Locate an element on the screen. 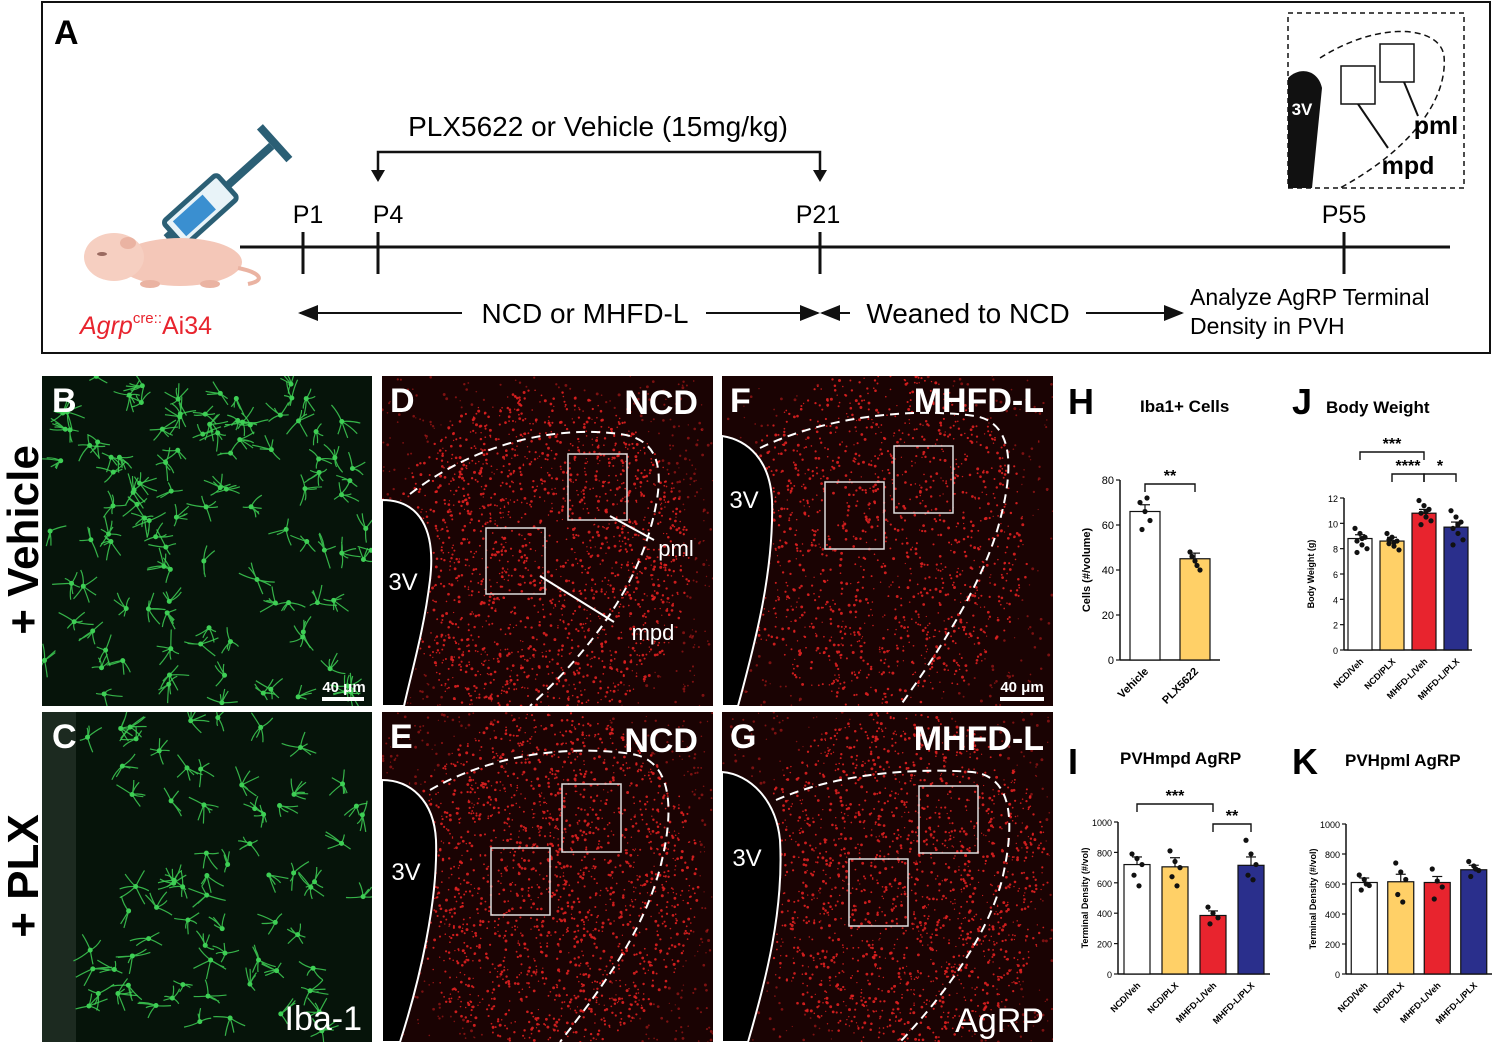  micrograph-g: 3V G MHFD-L AgRP is located at coordinates (887, 877).